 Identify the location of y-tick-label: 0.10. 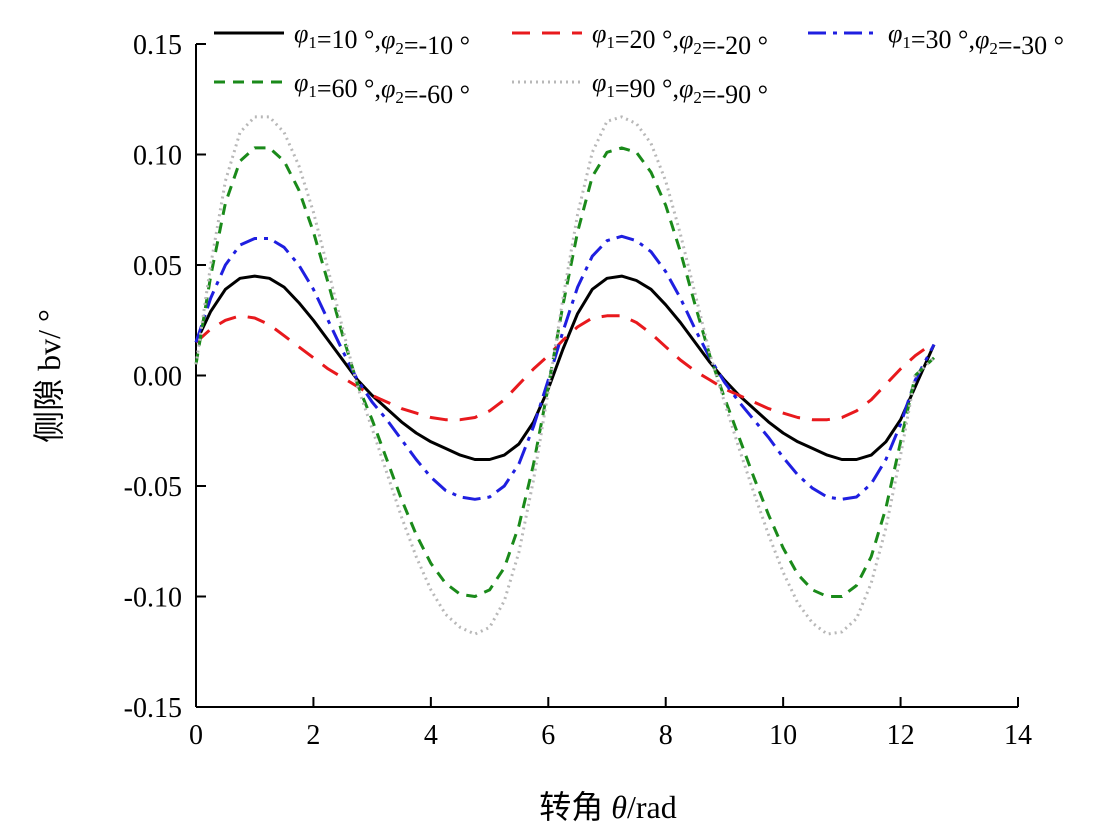
(157, 156).